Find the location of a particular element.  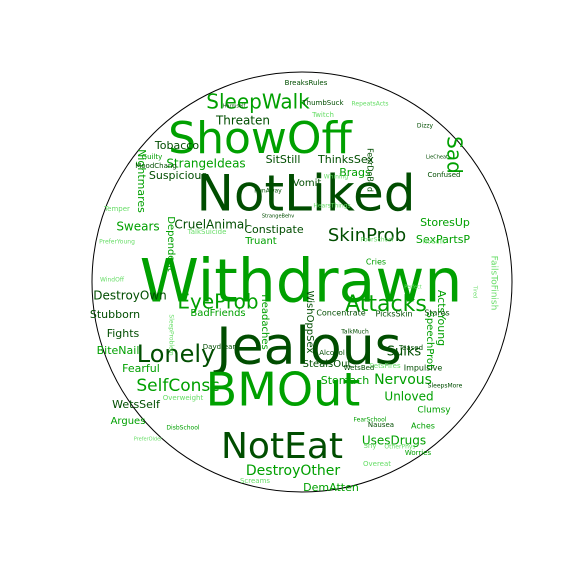

cloud-word: WetsBed is located at coordinates (359, 368).